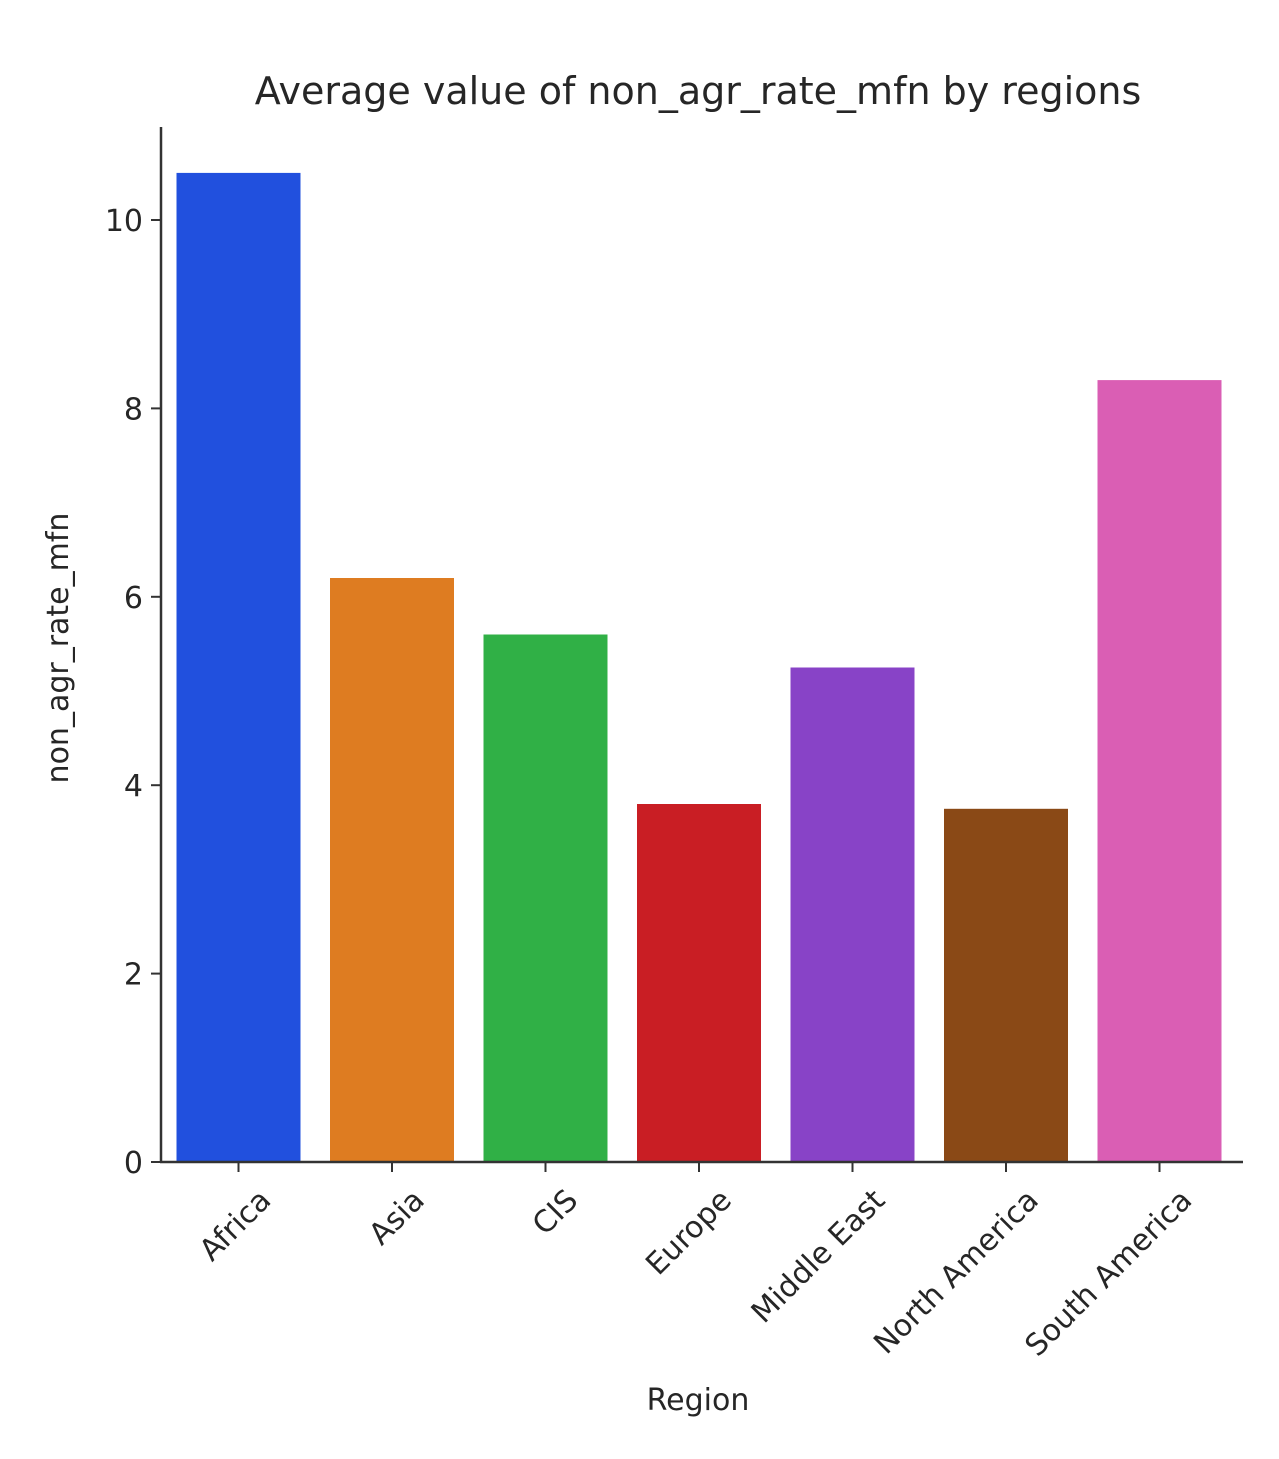  What do you see at coordinates (698, 1400) in the screenshot?
I see `x-axis-label: Region` at bounding box center [698, 1400].